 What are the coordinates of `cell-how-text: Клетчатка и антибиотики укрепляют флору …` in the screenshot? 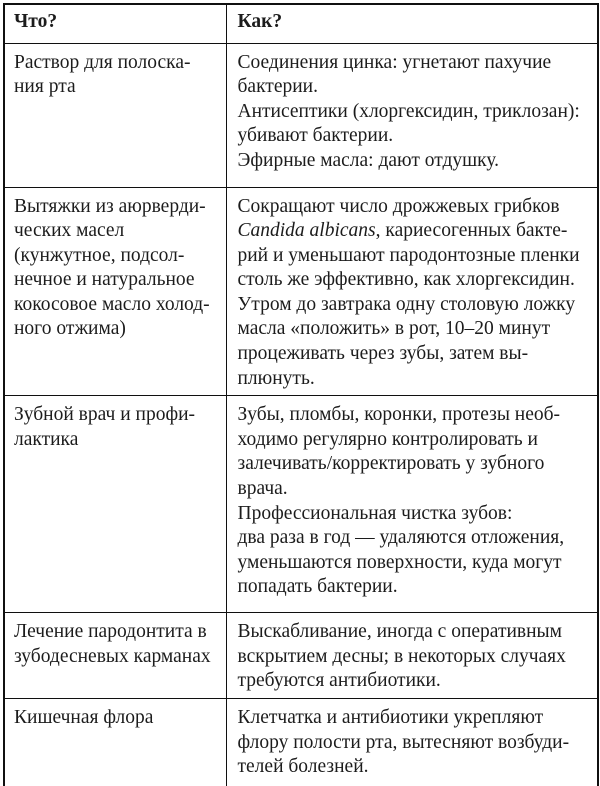 It's located at (403, 742).